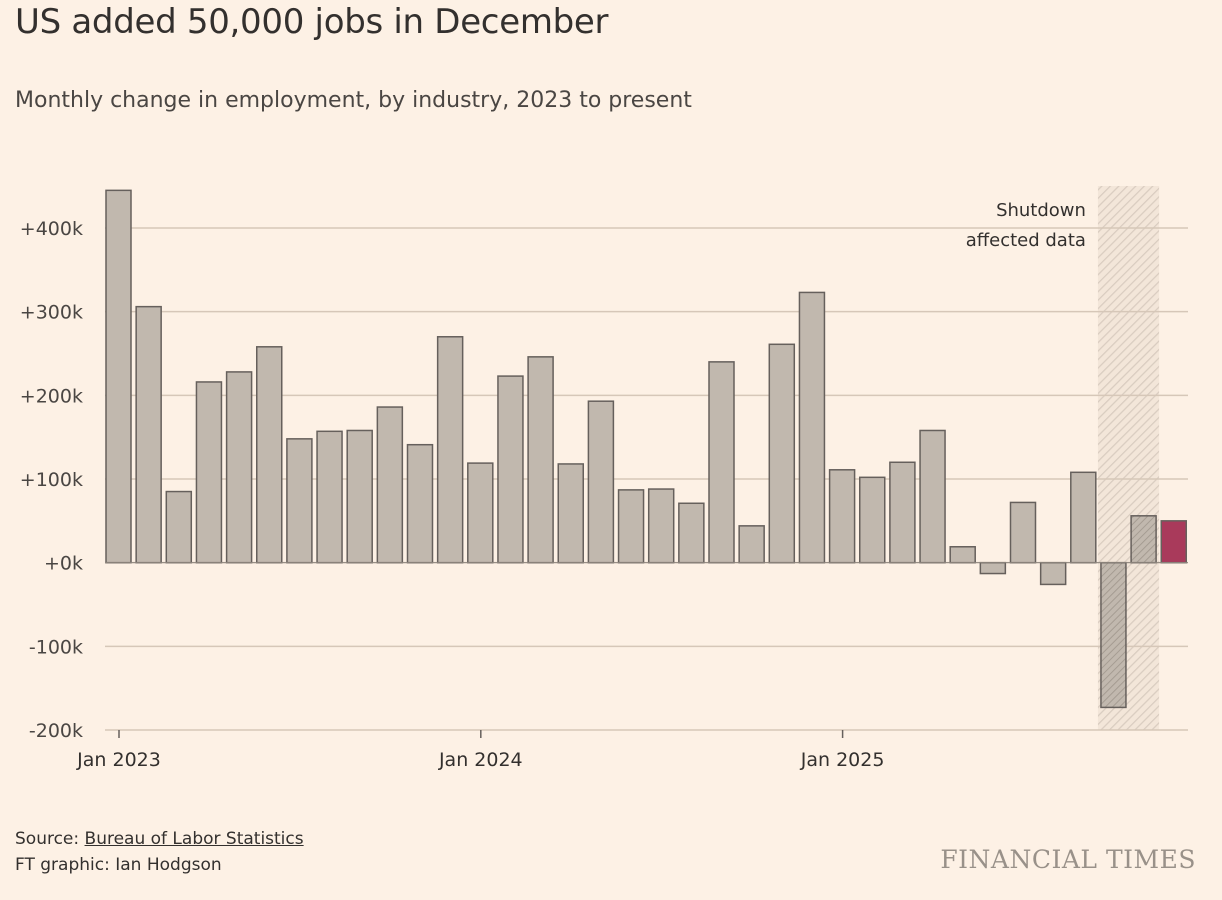 The image size is (1222, 900). What do you see at coordinates (1113, 635) in the screenshot?
I see `bar-oct-2025` at bounding box center [1113, 635].